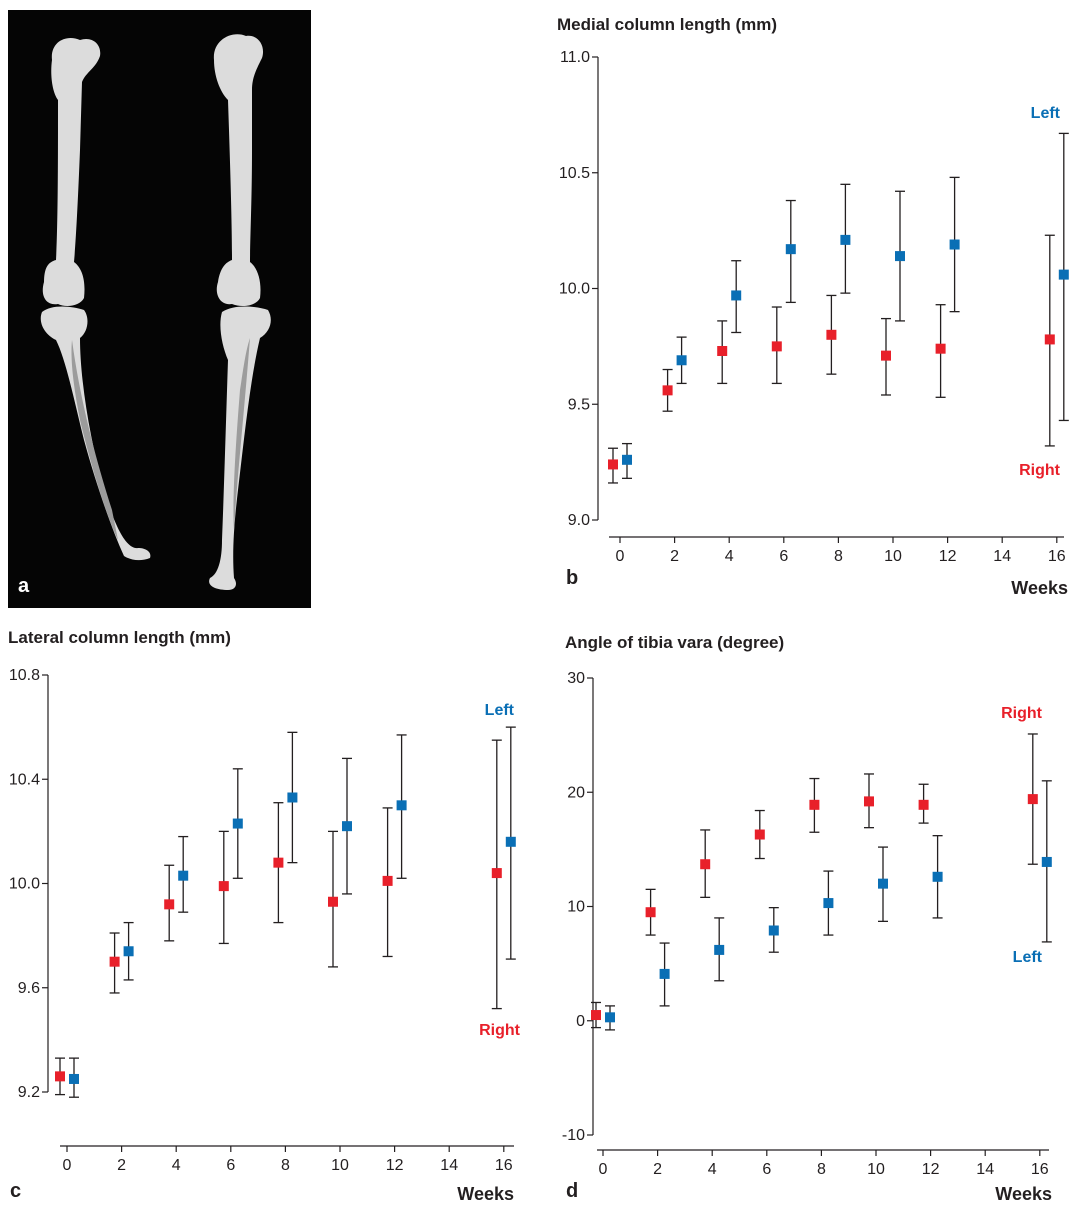 This screenshot has height=1205, width=1070. Describe the element at coordinates (29, 988) in the screenshot. I see `y-tick-label: 9.6` at that location.